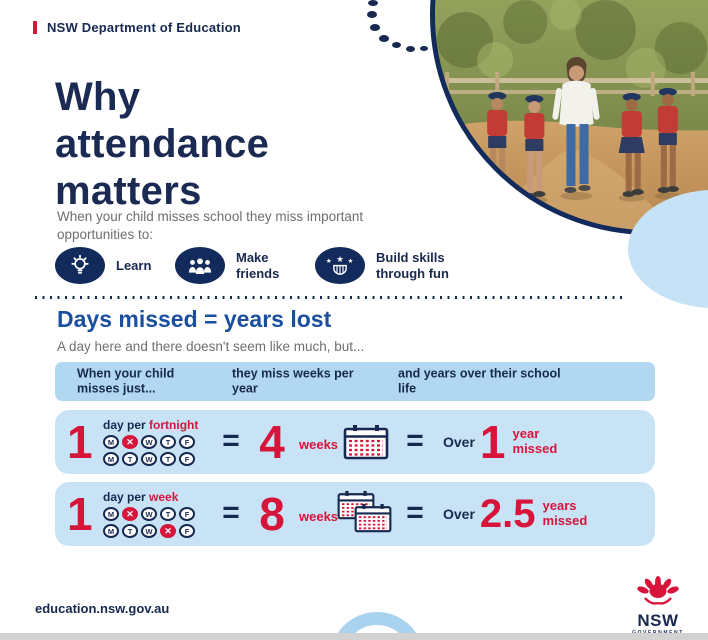 Image resolution: width=708 pixels, height=640 pixels. What do you see at coordinates (479, 380) in the screenshot?
I see `column-header: and years over their school life` at bounding box center [479, 380].